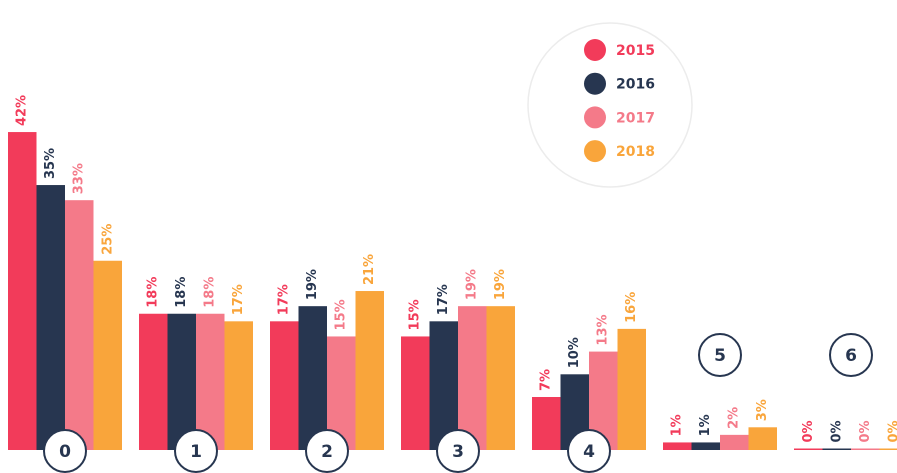  What do you see at coordinates (635, 152) in the screenshot?
I see `legend-label: 2018` at bounding box center [635, 152].